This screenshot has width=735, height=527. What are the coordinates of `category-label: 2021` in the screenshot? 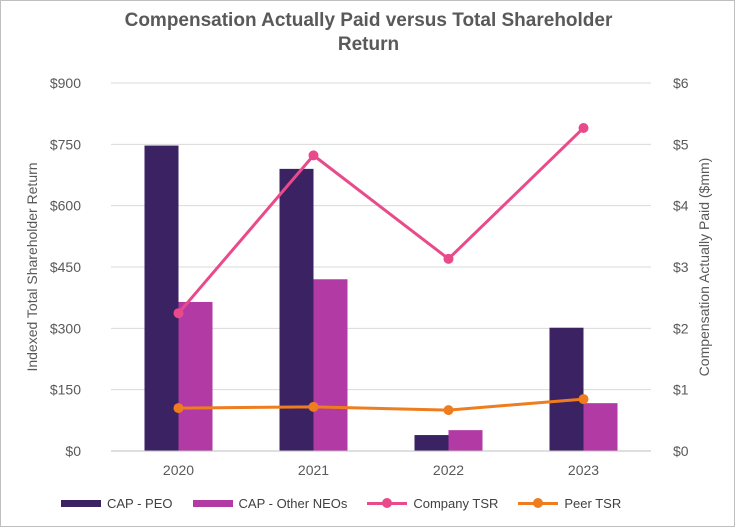 It's located at (313, 470).